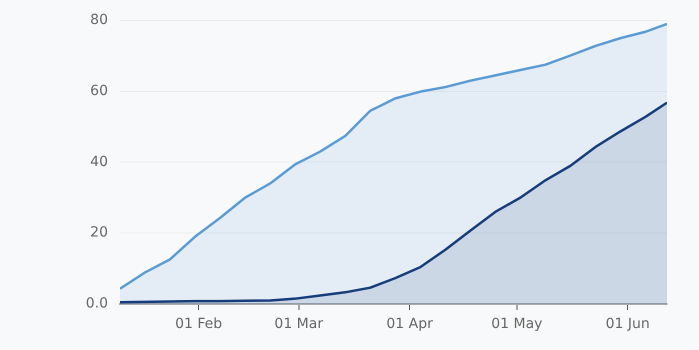 The height and width of the screenshot is (350, 699). What do you see at coordinates (97, 304) in the screenshot?
I see `y-tick-label: 0.0` at bounding box center [97, 304].